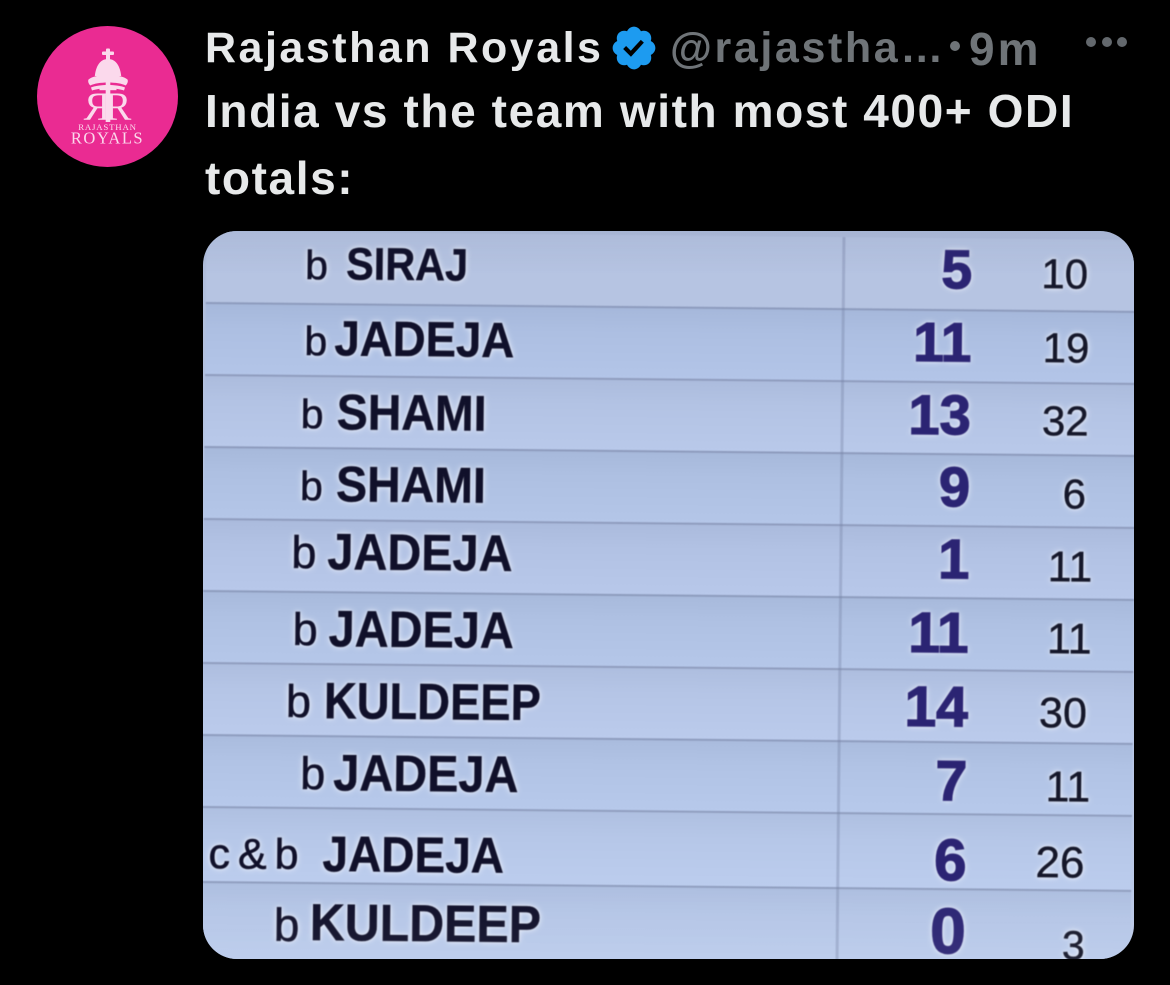 Image resolution: width=1170 pixels, height=985 pixels. What do you see at coordinates (107, 138) in the screenshot?
I see `svg-text: ROYALS` at bounding box center [107, 138].